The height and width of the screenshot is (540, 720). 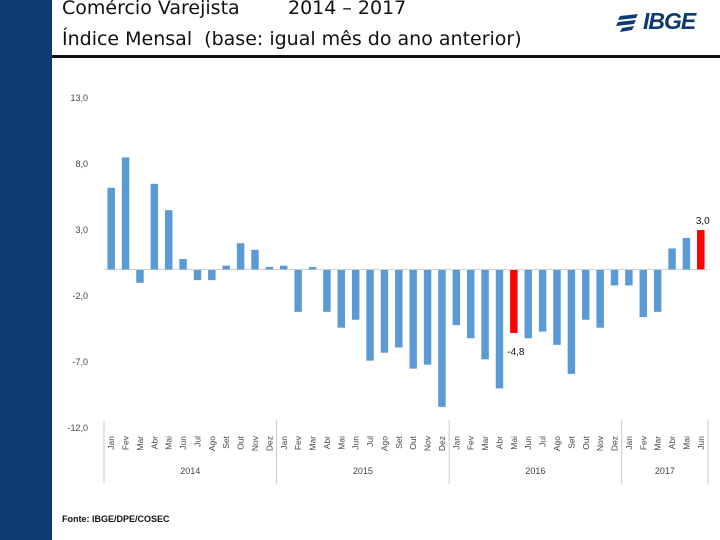 What do you see at coordinates (80, 296) in the screenshot?
I see `y-tick-label: -2,0` at bounding box center [80, 296].